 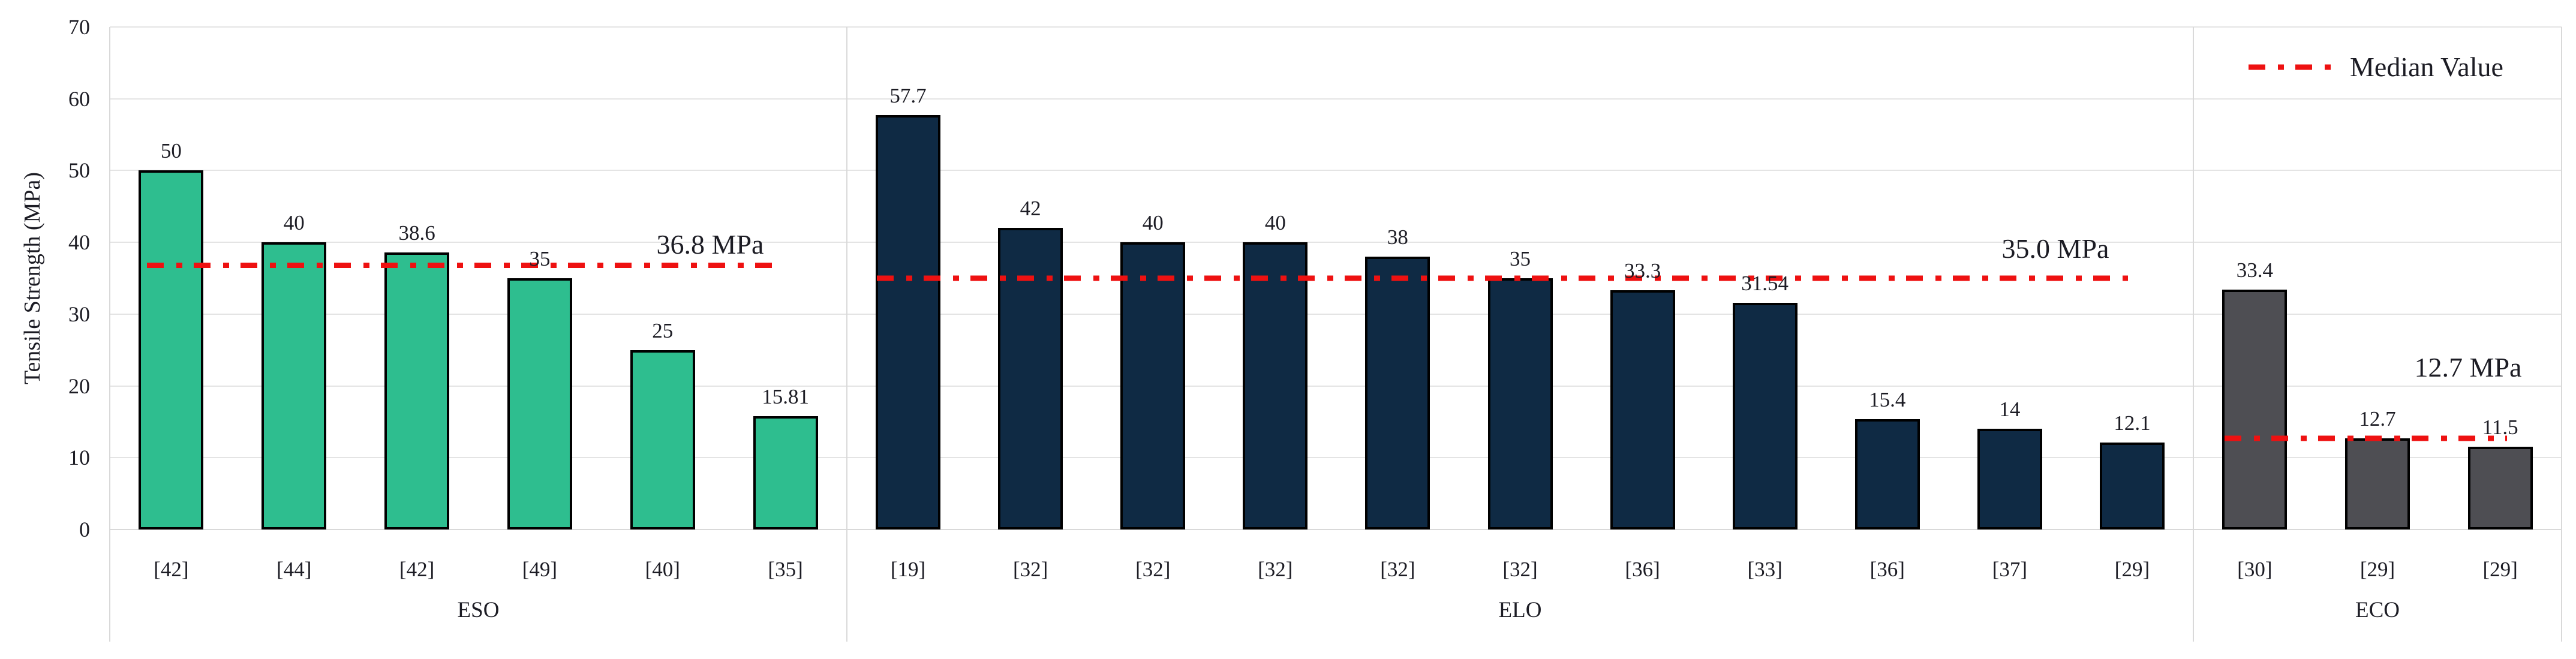 What do you see at coordinates (110, 334) in the screenshot?
I see `plot-left-border` at bounding box center [110, 334].